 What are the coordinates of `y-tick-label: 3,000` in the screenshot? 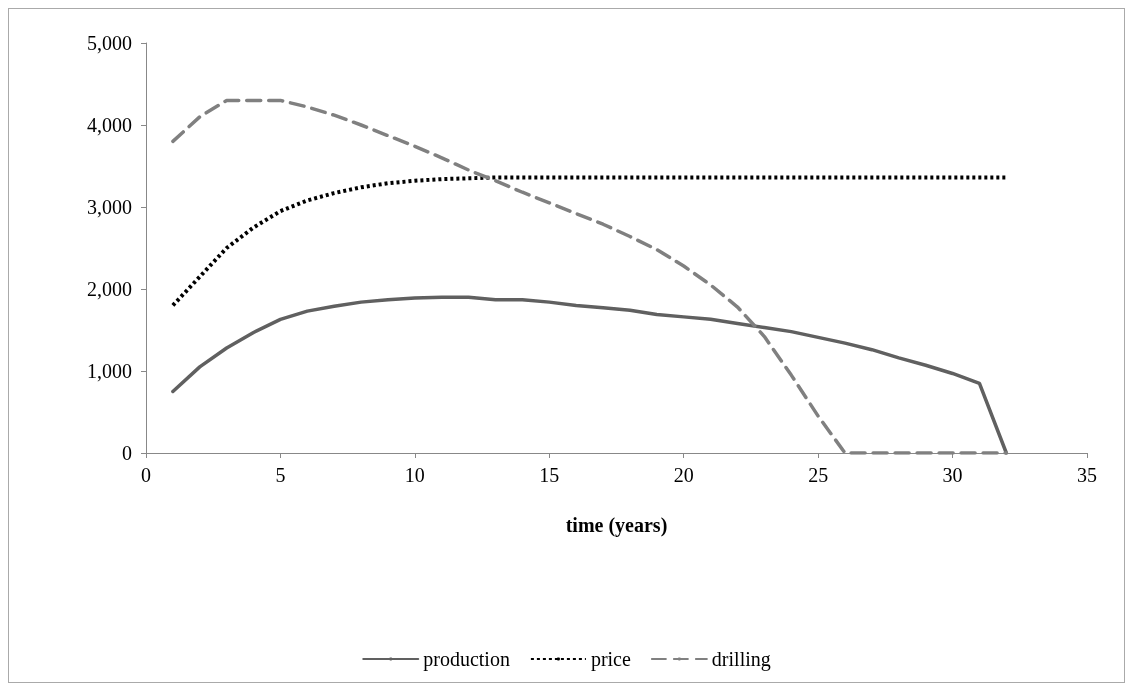 It's located at (109, 207).